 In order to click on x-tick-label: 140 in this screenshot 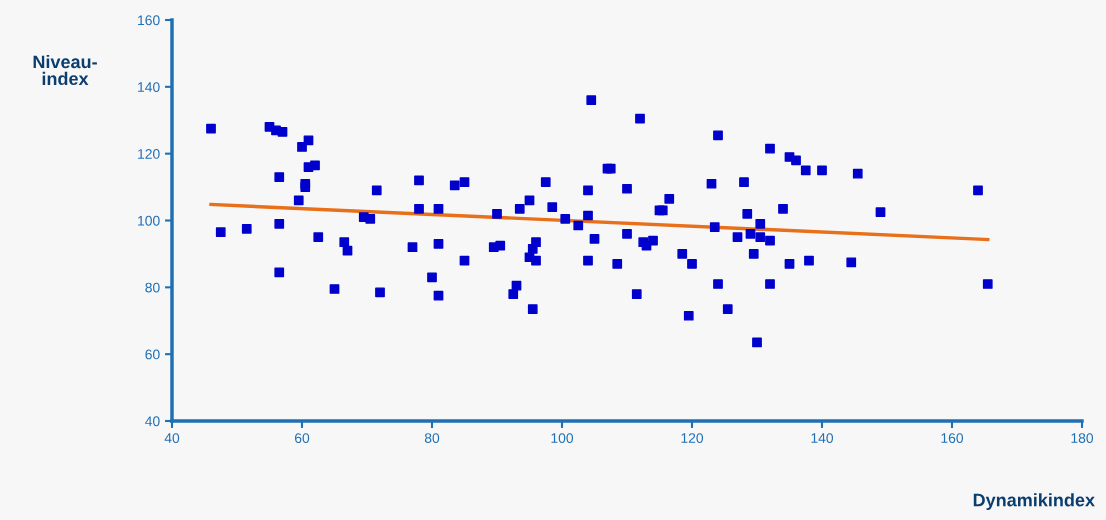, I will do `click(822, 438)`.